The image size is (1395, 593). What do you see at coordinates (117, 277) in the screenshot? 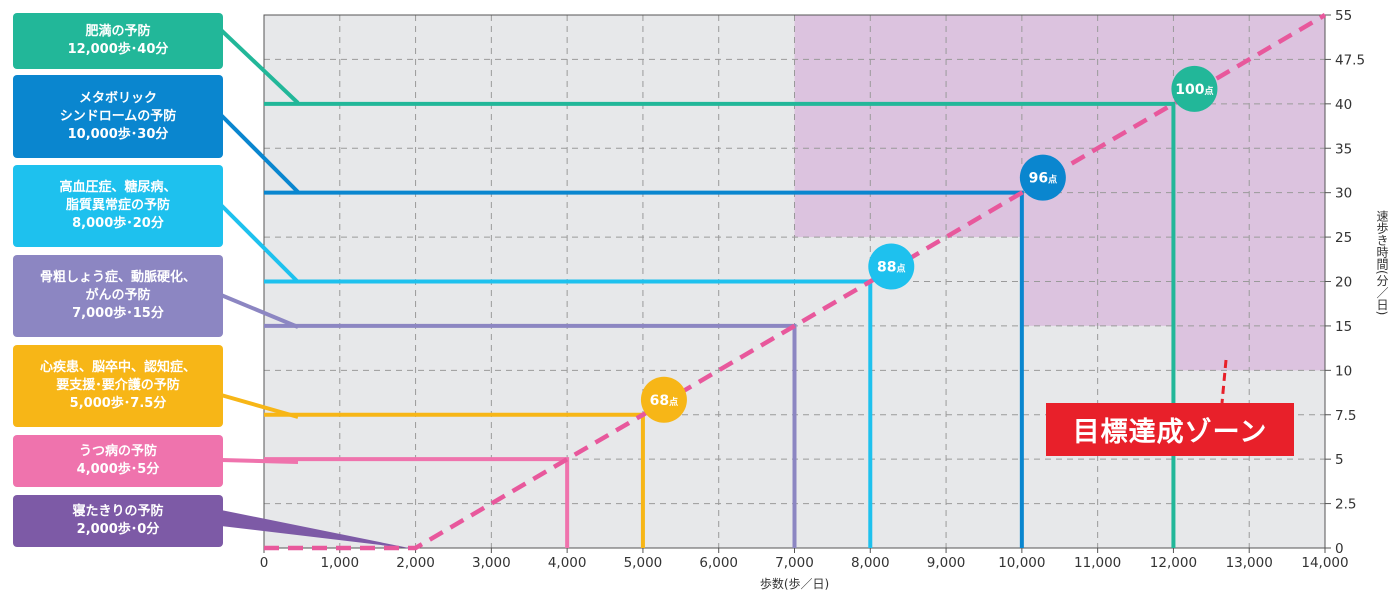
I see `threshold-label-line: 骨粗しょう症、動脈硬化、` at bounding box center [117, 277].